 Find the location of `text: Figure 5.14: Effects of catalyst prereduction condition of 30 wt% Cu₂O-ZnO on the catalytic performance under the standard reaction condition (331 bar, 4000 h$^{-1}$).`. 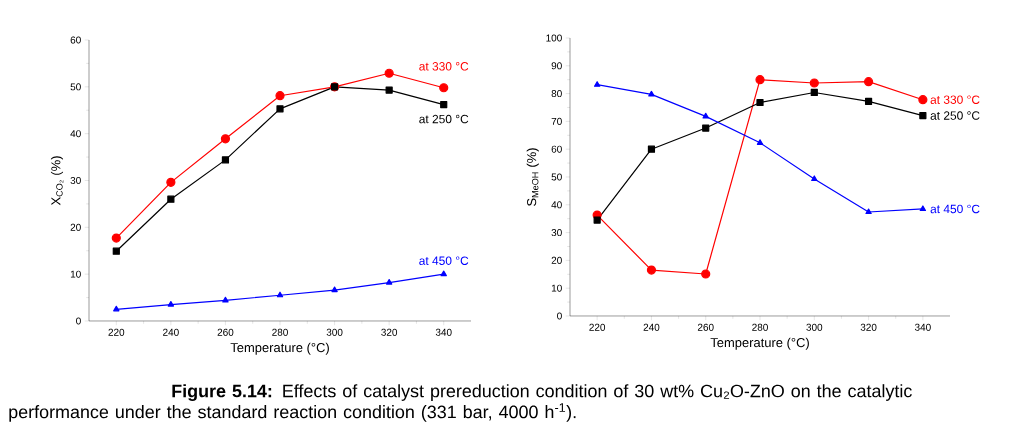

text: Figure 5.14: Effects of catalyst prereduction condition of 30 wt% Cu₂O-ZnO on the catalytic performance under the standard reaction condition (331 bar, 4000 h$^{-1}$). is located at coordinates (460, 403).